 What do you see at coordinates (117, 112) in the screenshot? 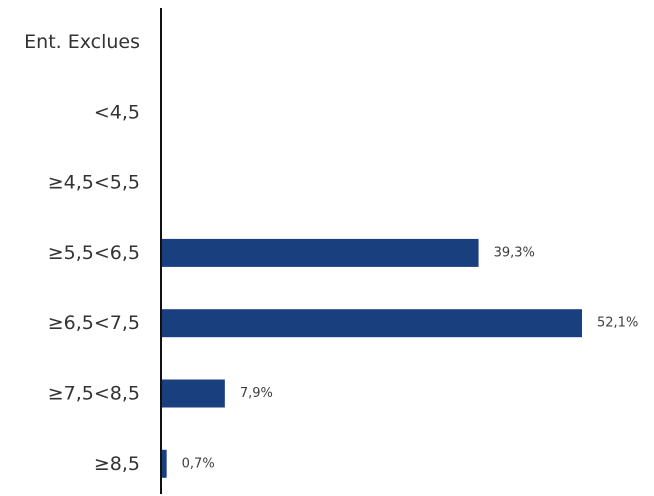
I see `category-label: <4,5` at bounding box center [117, 112].